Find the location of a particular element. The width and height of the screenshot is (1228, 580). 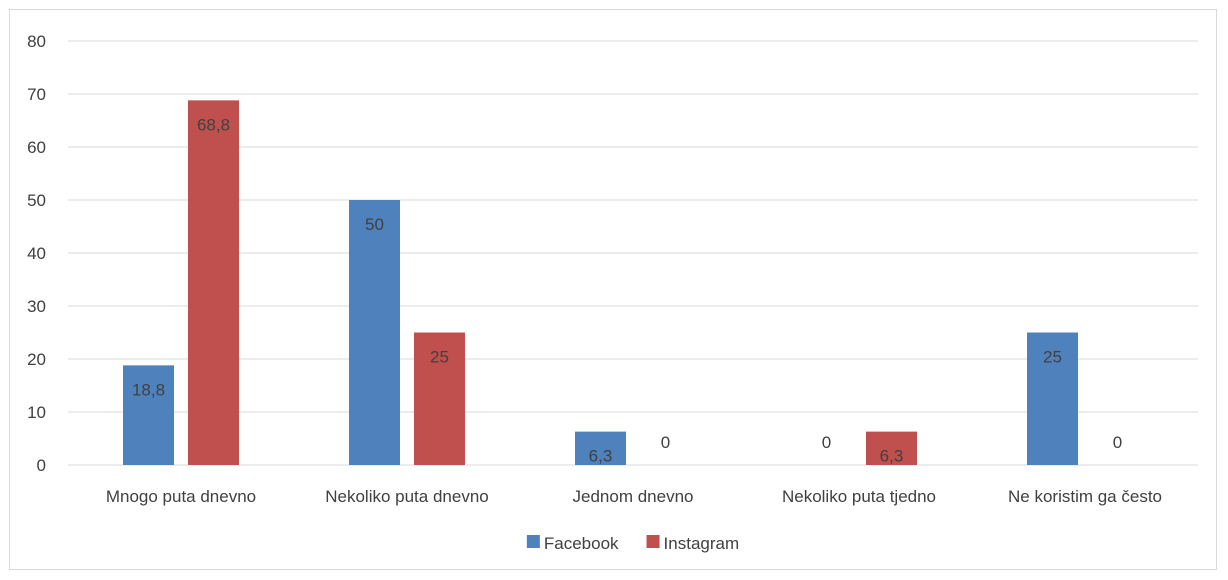

y-tick-label-30: 30 is located at coordinates (36, 306).